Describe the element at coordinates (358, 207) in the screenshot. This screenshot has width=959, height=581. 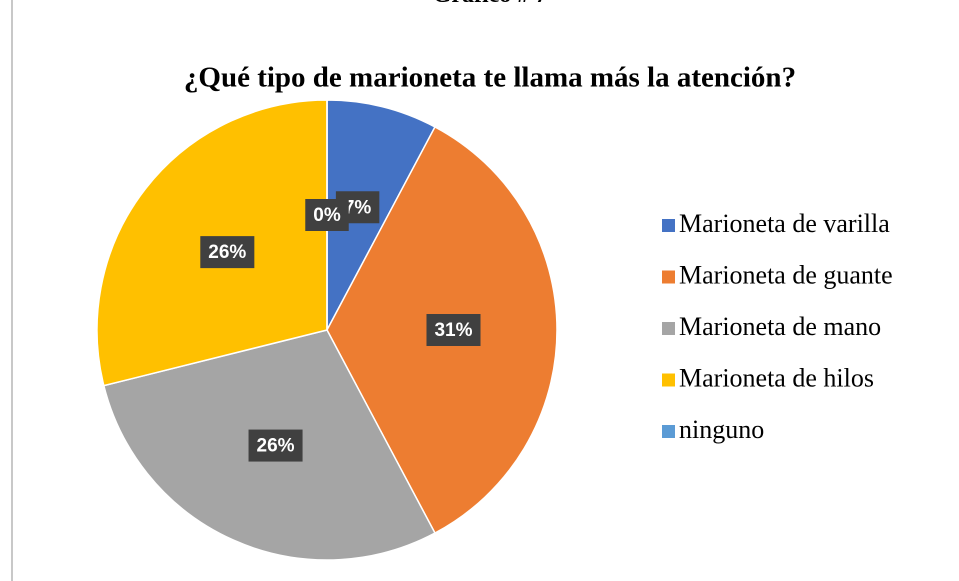
I see `data-label-text: 7%` at that location.